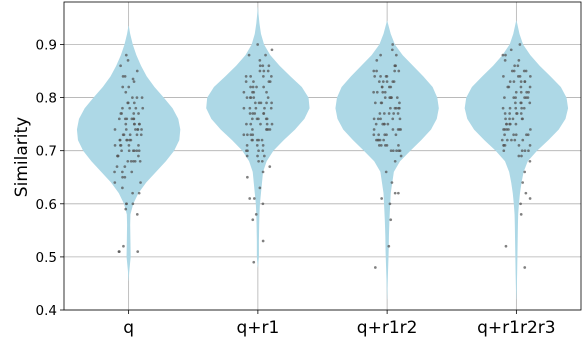  Describe the element at coordinates (22, 157) in the screenshot. I see `y-axis-label: Similarity` at that location.